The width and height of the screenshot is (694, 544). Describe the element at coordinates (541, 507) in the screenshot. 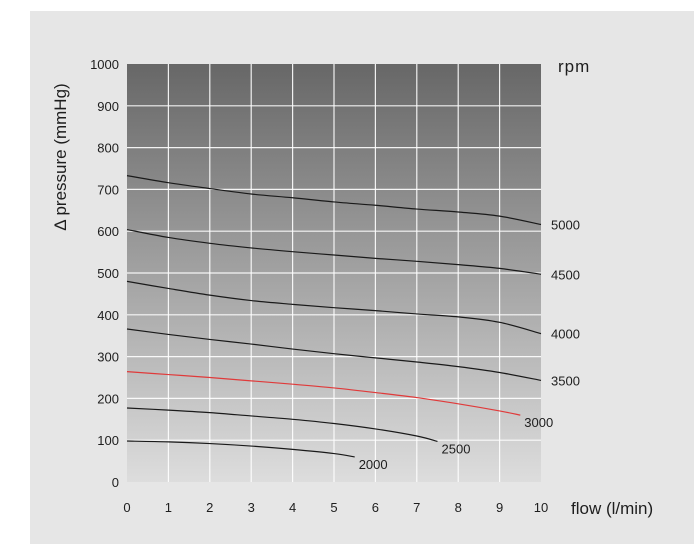

I see `x-tick-label-10: 10` at that location.